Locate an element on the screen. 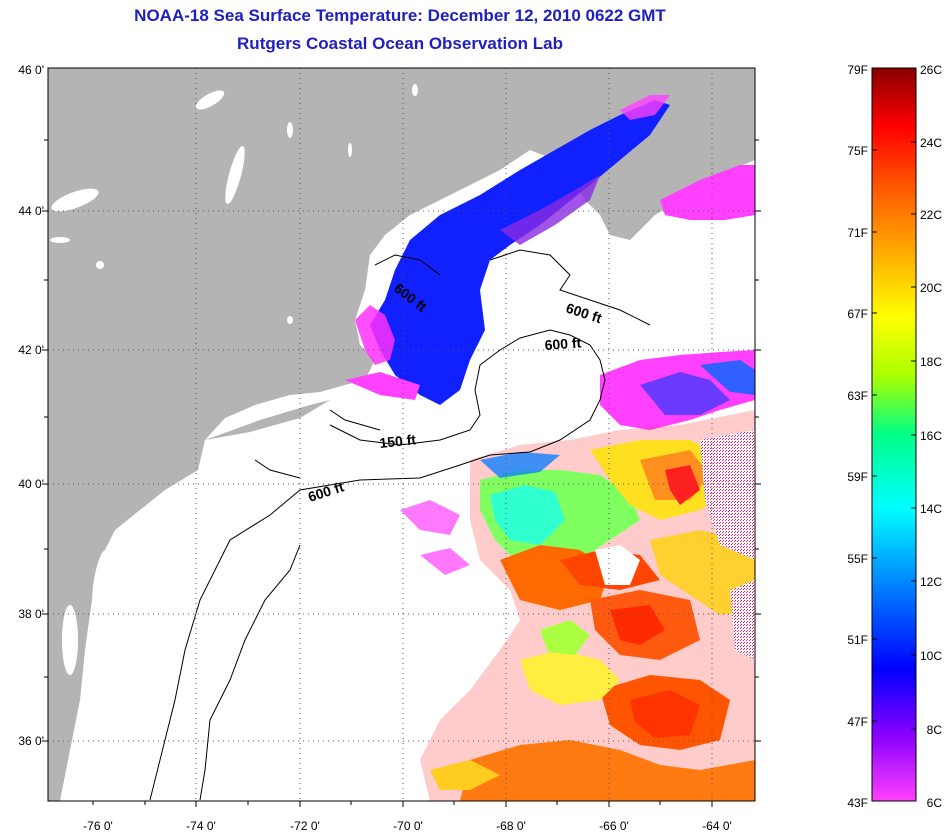  contour-label: 150 ft is located at coordinates (398, 441).